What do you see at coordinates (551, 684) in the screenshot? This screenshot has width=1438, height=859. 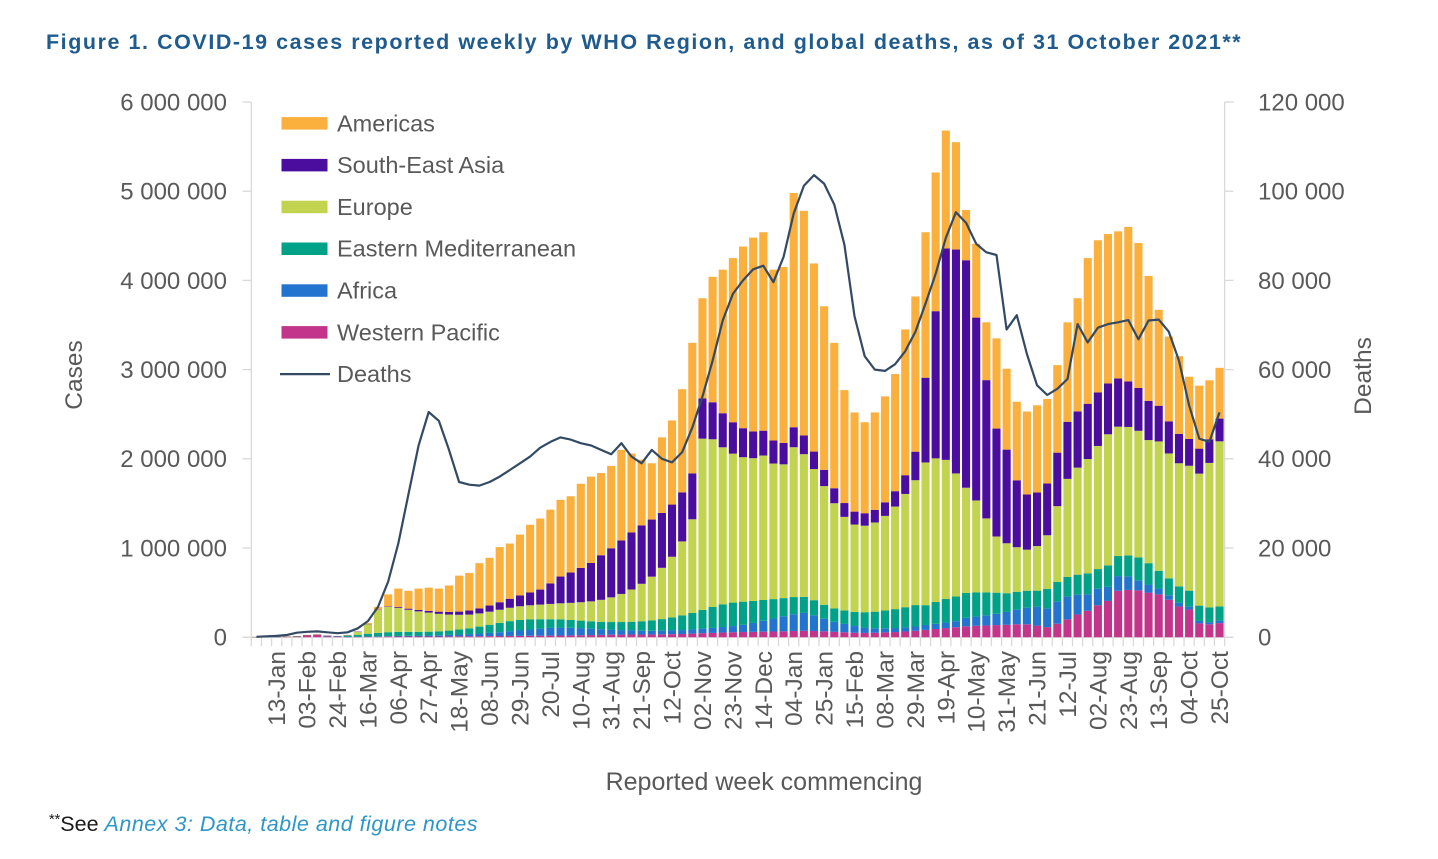 I see `svg-text: 20-Jul` at bounding box center [551, 684].